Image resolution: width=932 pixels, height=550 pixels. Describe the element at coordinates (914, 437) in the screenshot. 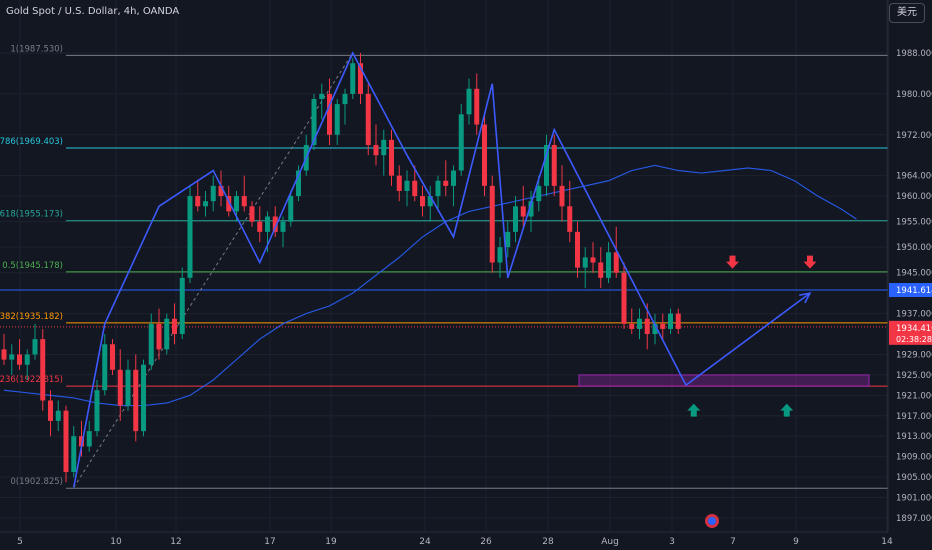

I see `price-tick-label: 1913.000` at that location.